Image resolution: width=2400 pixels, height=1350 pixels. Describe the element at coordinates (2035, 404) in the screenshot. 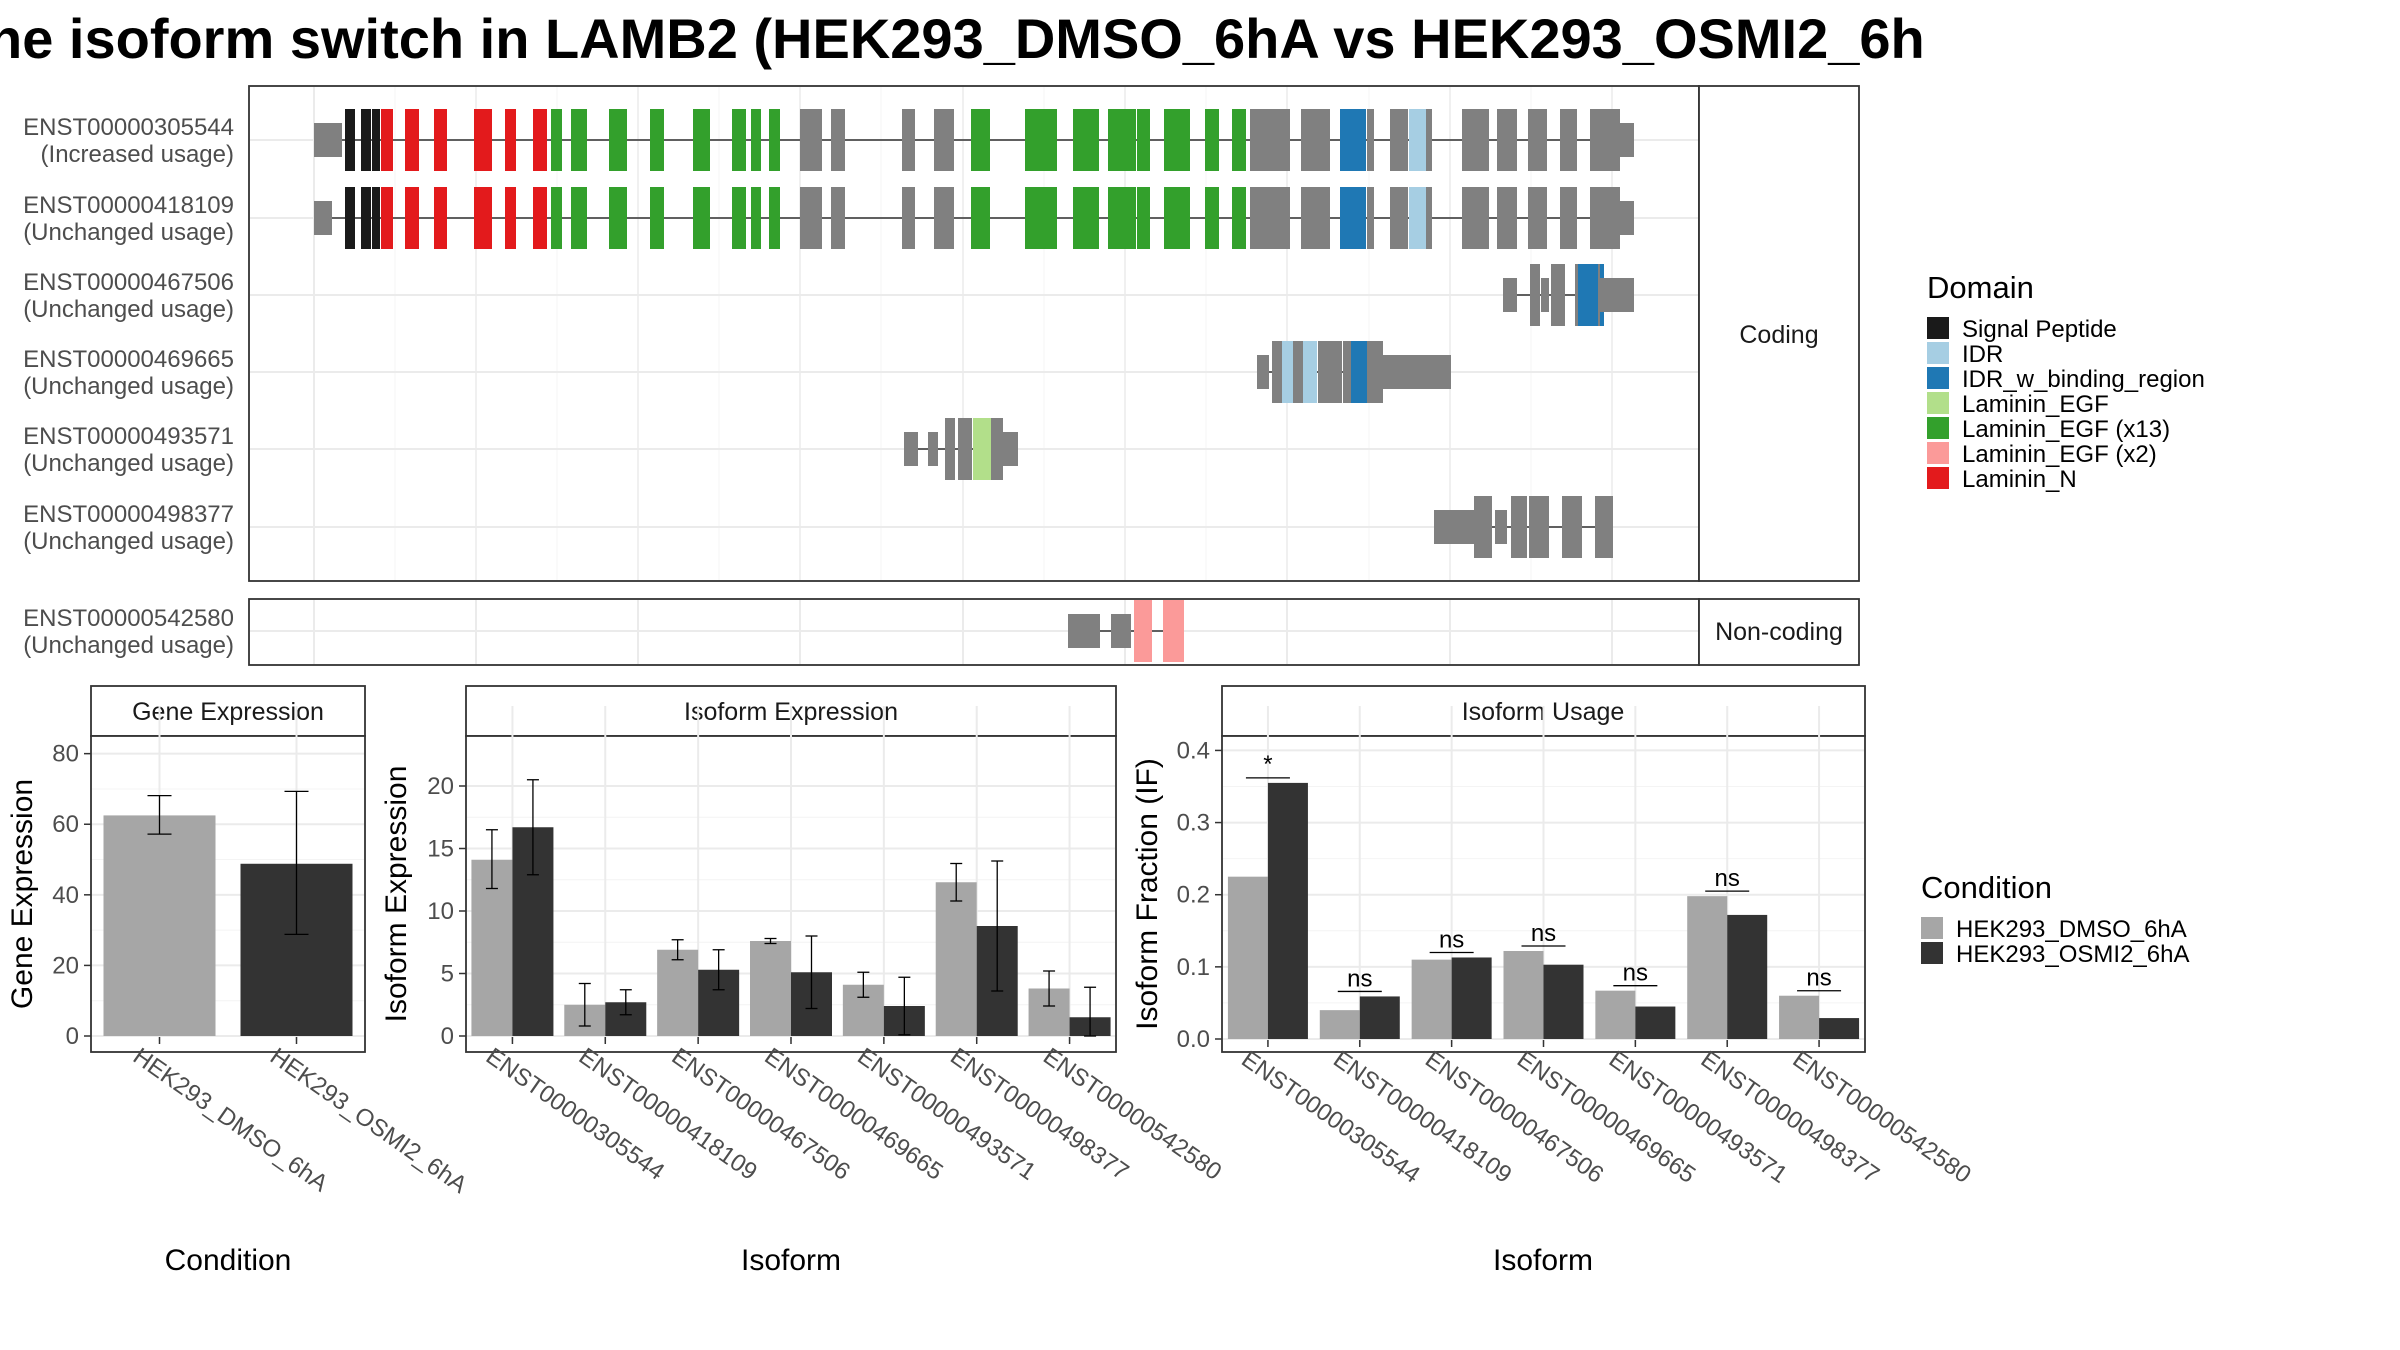

I see `legend-label: Laminin_EGF` at that location.